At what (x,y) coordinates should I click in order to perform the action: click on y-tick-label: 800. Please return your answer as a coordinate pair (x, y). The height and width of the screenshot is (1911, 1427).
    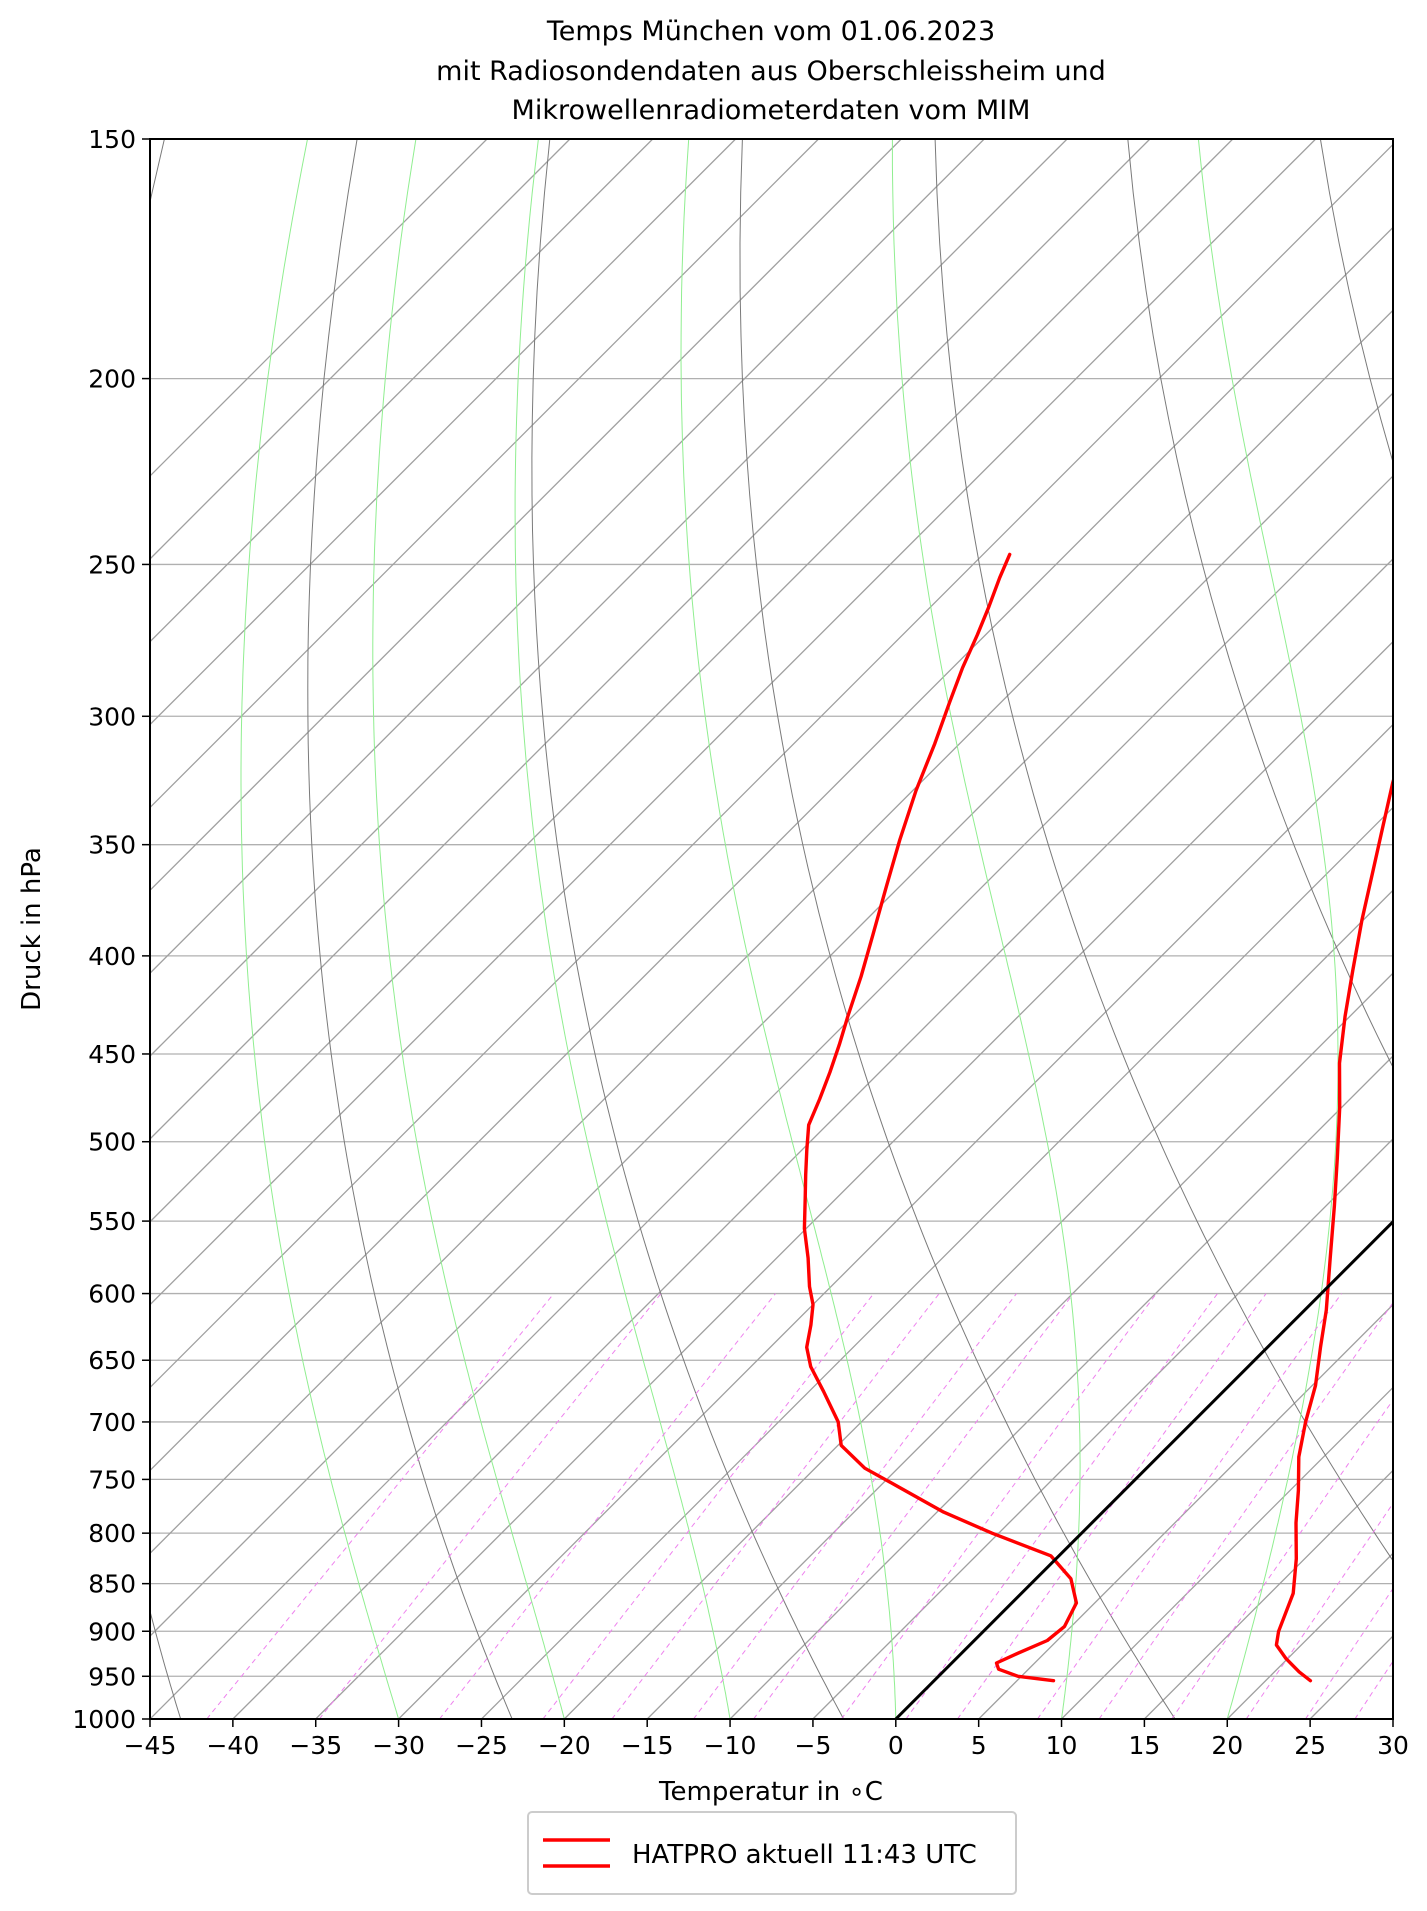
    Looking at the image, I should click on (112, 1533).